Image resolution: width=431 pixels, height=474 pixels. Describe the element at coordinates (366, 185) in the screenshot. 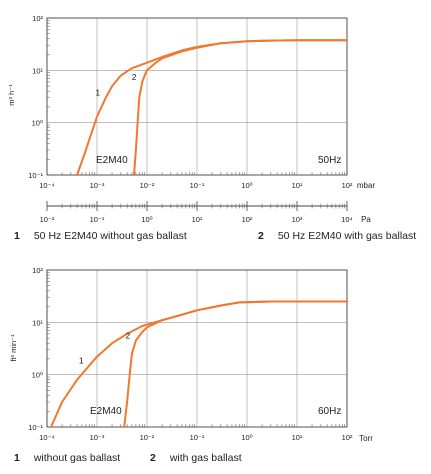

I see `x-axis-unit: mbar` at that location.